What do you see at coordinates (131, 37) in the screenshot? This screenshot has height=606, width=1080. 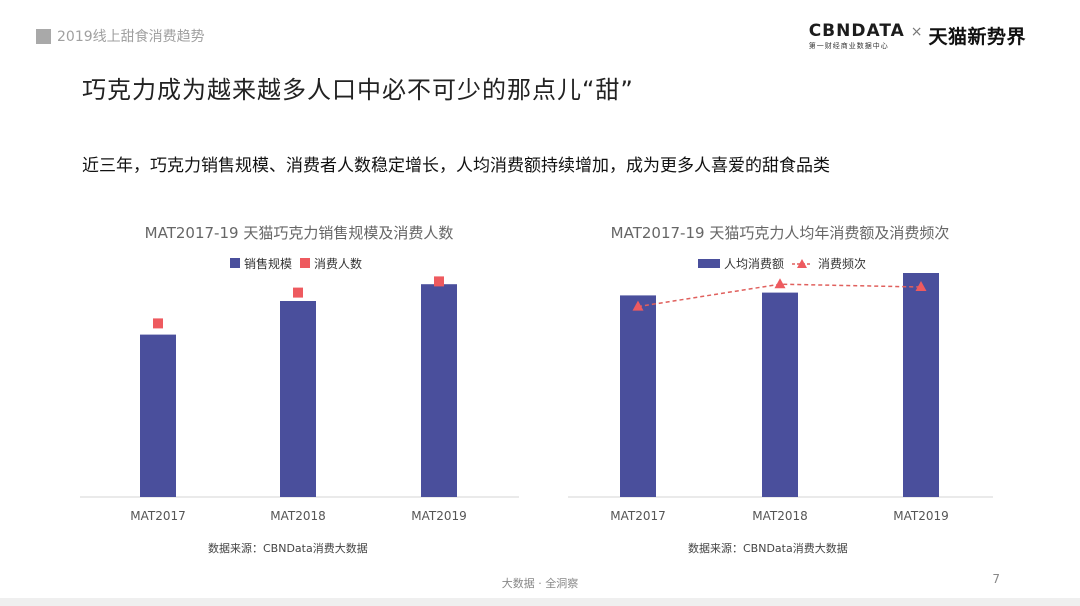 I see `header-tag-text: 2019线上甜食消费趋势` at bounding box center [131, 37].